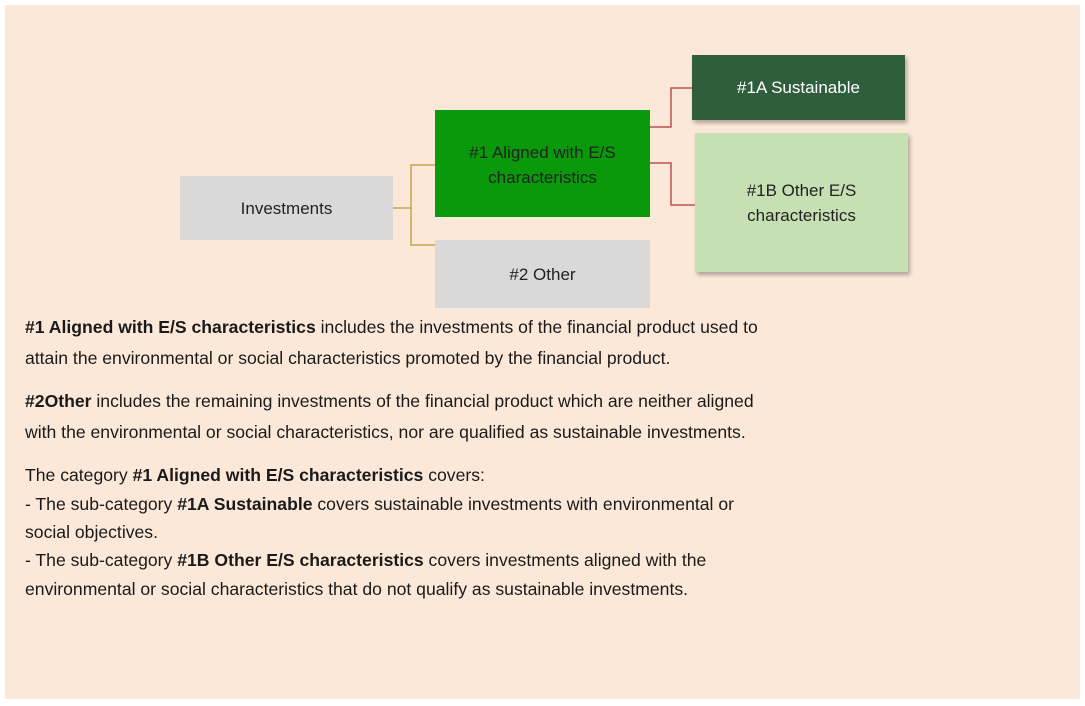 This screenshot has height=706, width=1085. What do you see at coordinates (542, 152) in the screenshot?
I see `node-label: #1 Aligned with E/S` at bounding box center [542, 152].